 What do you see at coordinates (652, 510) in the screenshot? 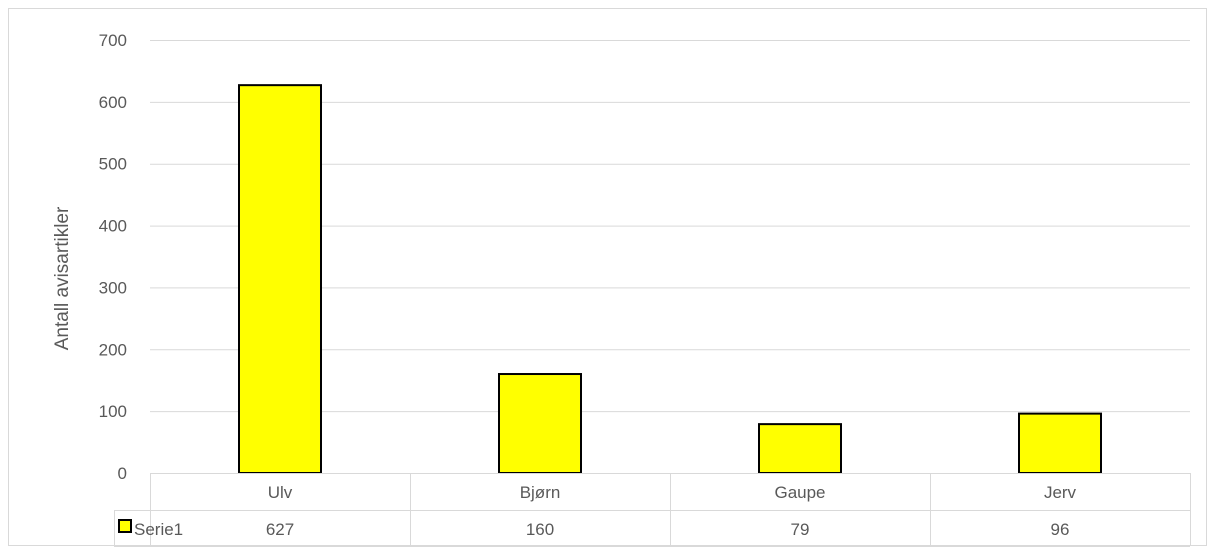
I see `data-table: Ulv 627 Bjørn 160 Gaupe 79 Jerv 96 Serie1` at bounding box center [652, 510].